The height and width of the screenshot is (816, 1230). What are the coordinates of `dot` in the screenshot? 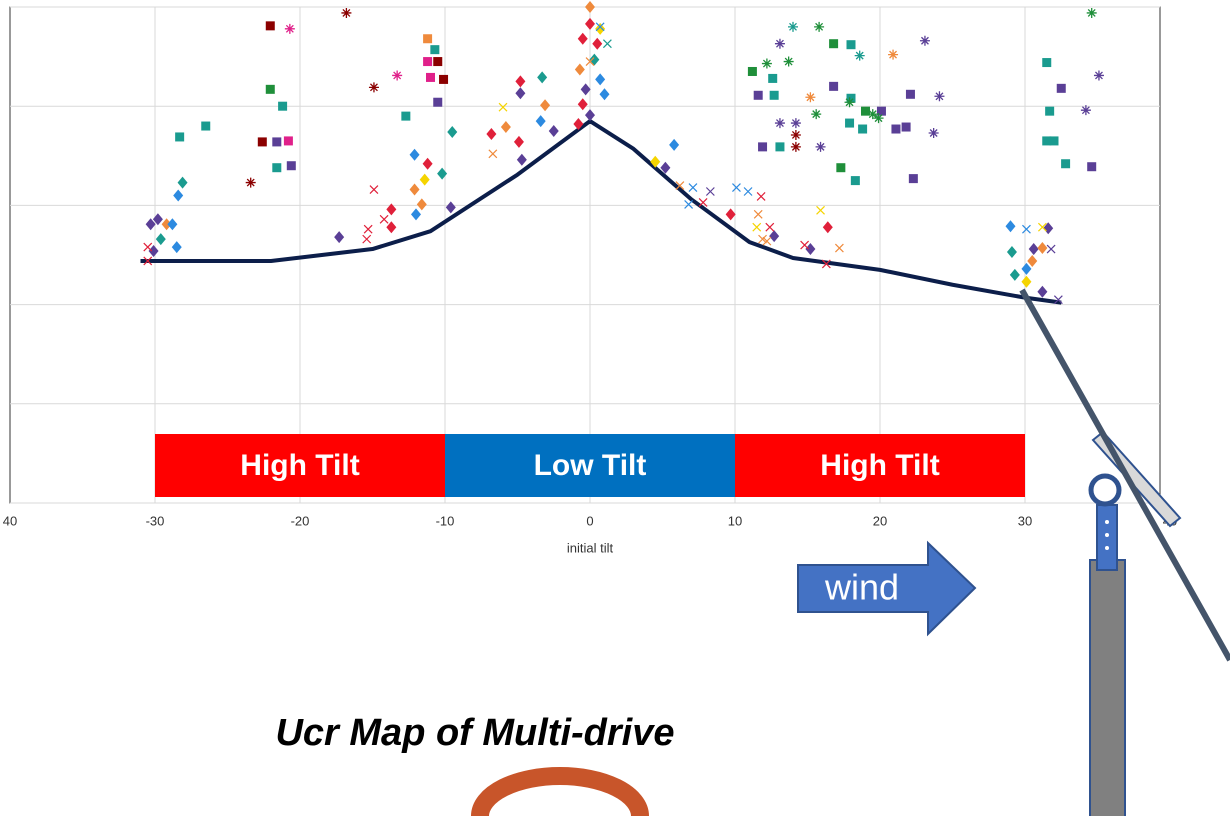 It's located at (1107, 548).